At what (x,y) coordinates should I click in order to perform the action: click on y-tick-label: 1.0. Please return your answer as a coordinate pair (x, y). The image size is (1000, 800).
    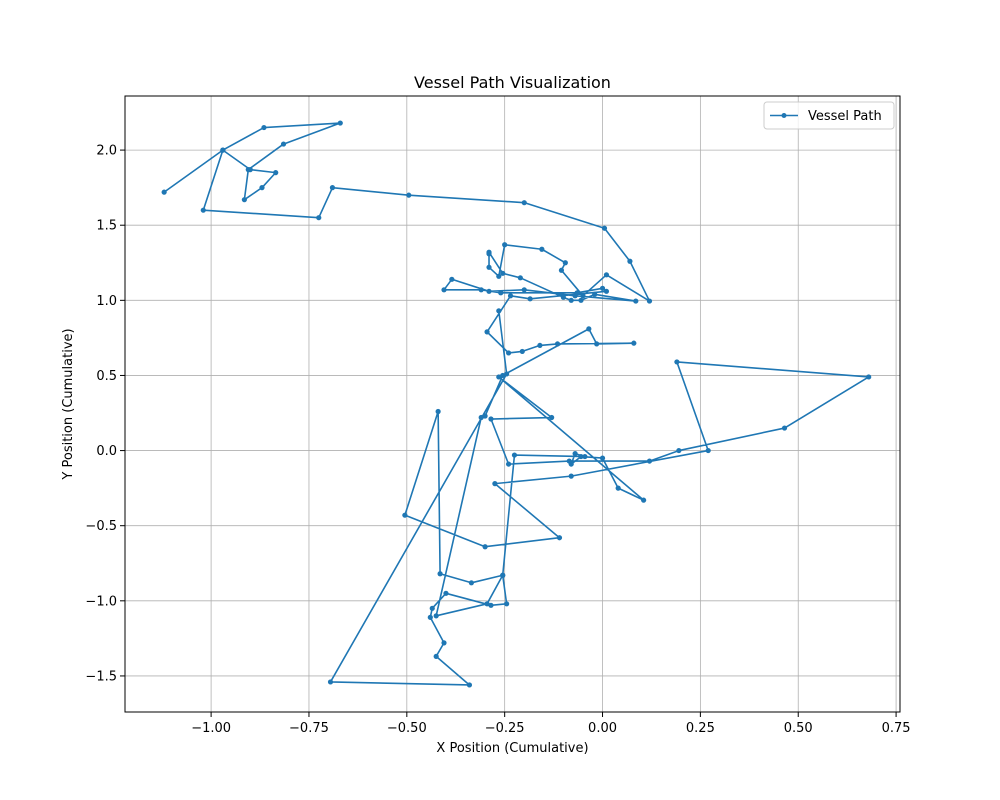
    Looking at the image, I should click on (106, 301).